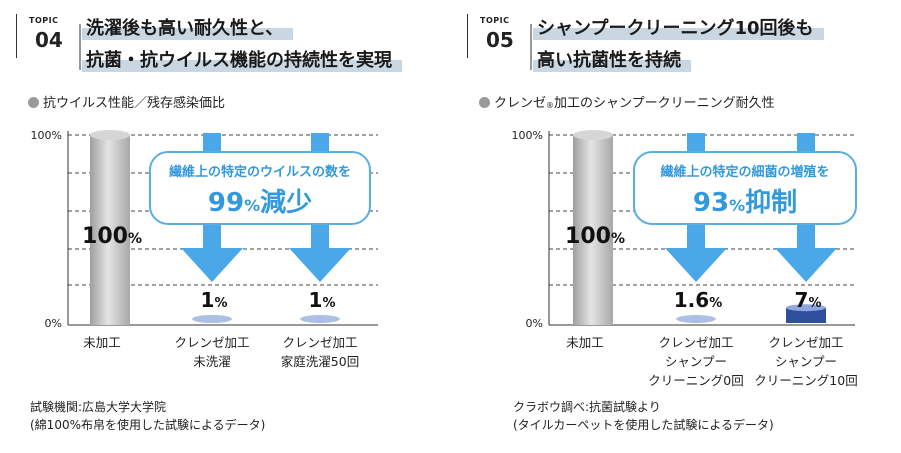  What do you see at coordinates (212, 361) in the screenshot?
I see `category-label: 未洗濯` at bounding box center [212, 361].